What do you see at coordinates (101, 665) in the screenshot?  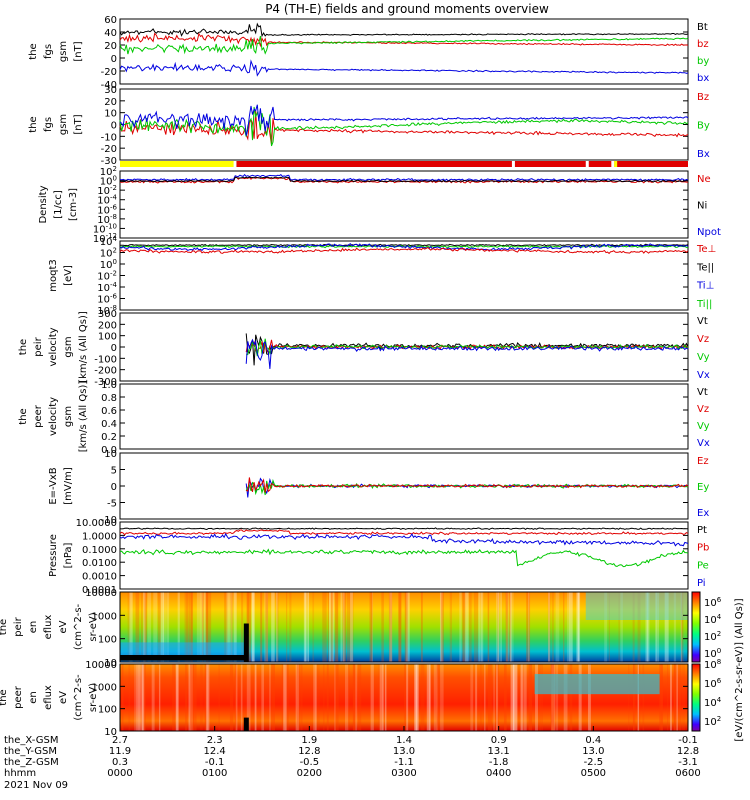 I see `y-tick-label: 10000` at bounding box center [101, 665].